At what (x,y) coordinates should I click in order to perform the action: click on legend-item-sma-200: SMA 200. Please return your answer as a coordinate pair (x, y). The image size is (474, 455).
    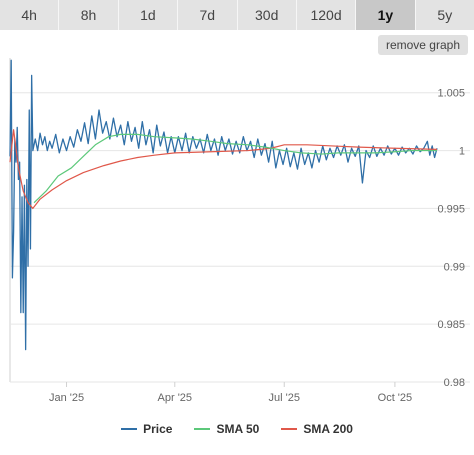
    Looking at the image, I should click on (317, 429).